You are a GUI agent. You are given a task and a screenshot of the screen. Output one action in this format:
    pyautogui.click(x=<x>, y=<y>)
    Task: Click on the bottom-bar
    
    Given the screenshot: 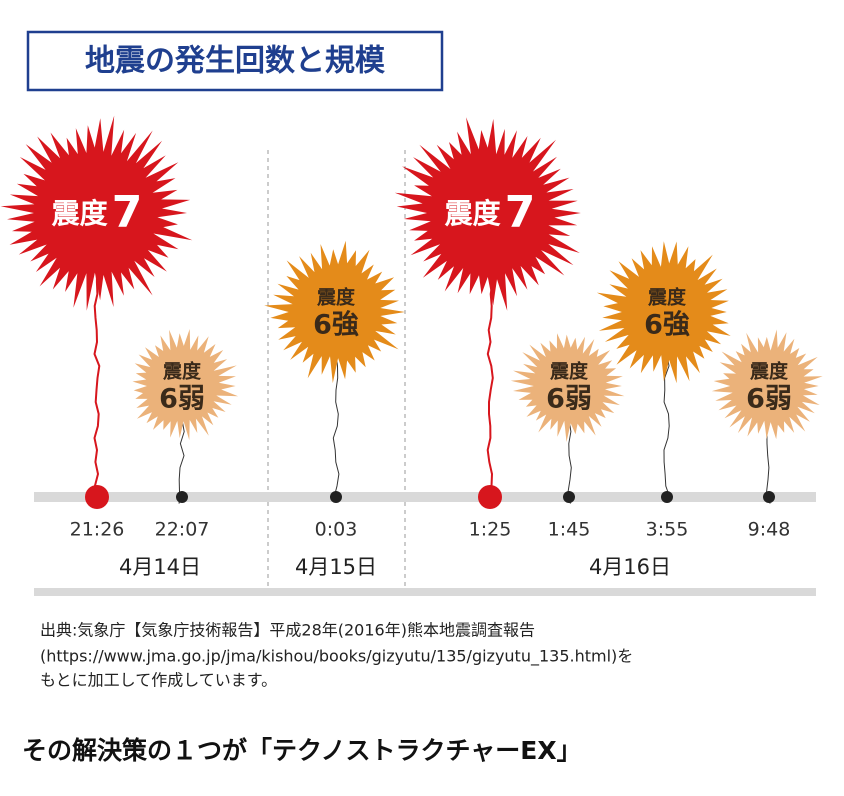 What is the action you would take?
    pyautogui.click(x=425, y=592)
    